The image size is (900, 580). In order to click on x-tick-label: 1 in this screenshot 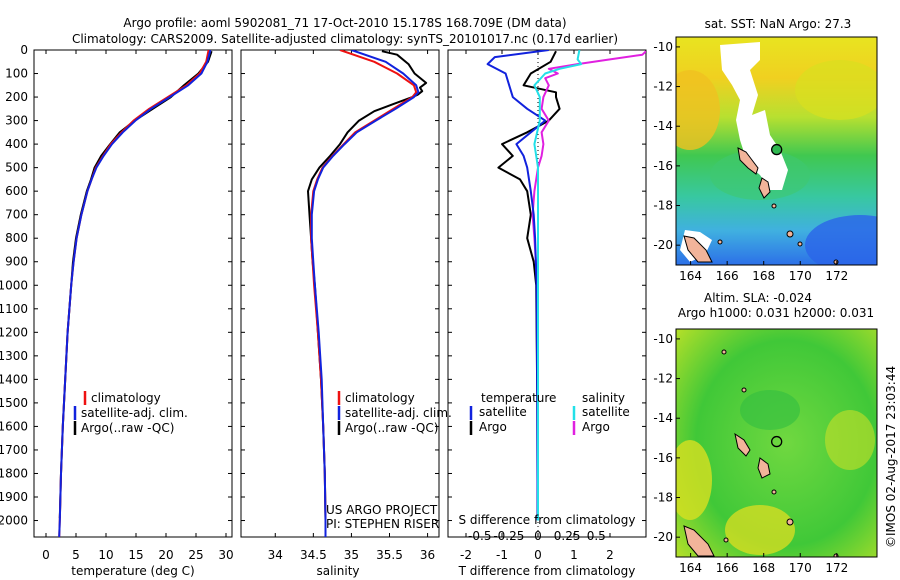, I will do `click(574, 555)`.